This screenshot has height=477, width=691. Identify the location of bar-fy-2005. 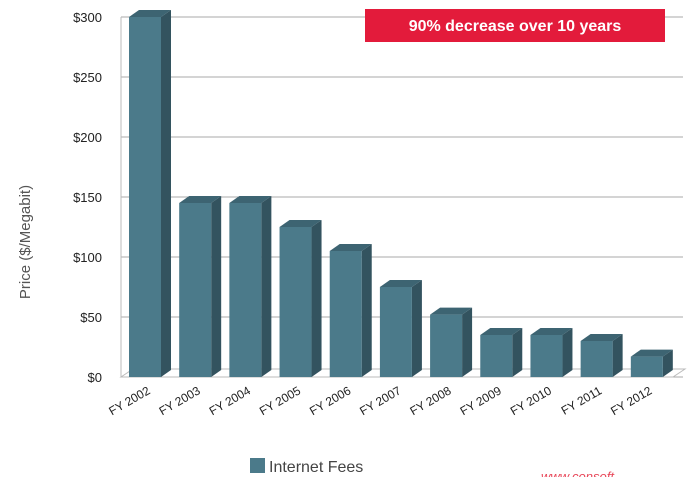
(300, 298).